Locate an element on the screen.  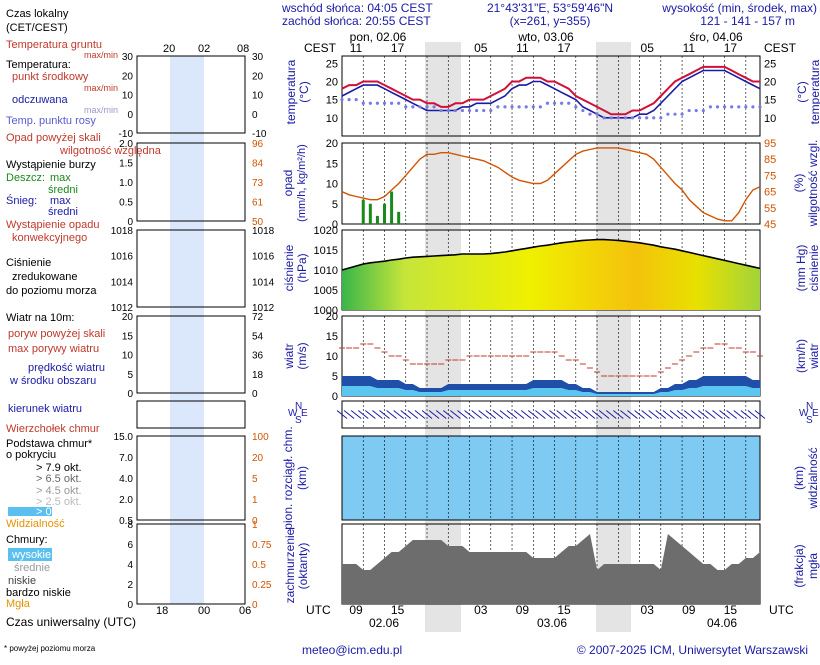
legend-precip-left-tick: 1.5 is located at coordinates (126, 164).